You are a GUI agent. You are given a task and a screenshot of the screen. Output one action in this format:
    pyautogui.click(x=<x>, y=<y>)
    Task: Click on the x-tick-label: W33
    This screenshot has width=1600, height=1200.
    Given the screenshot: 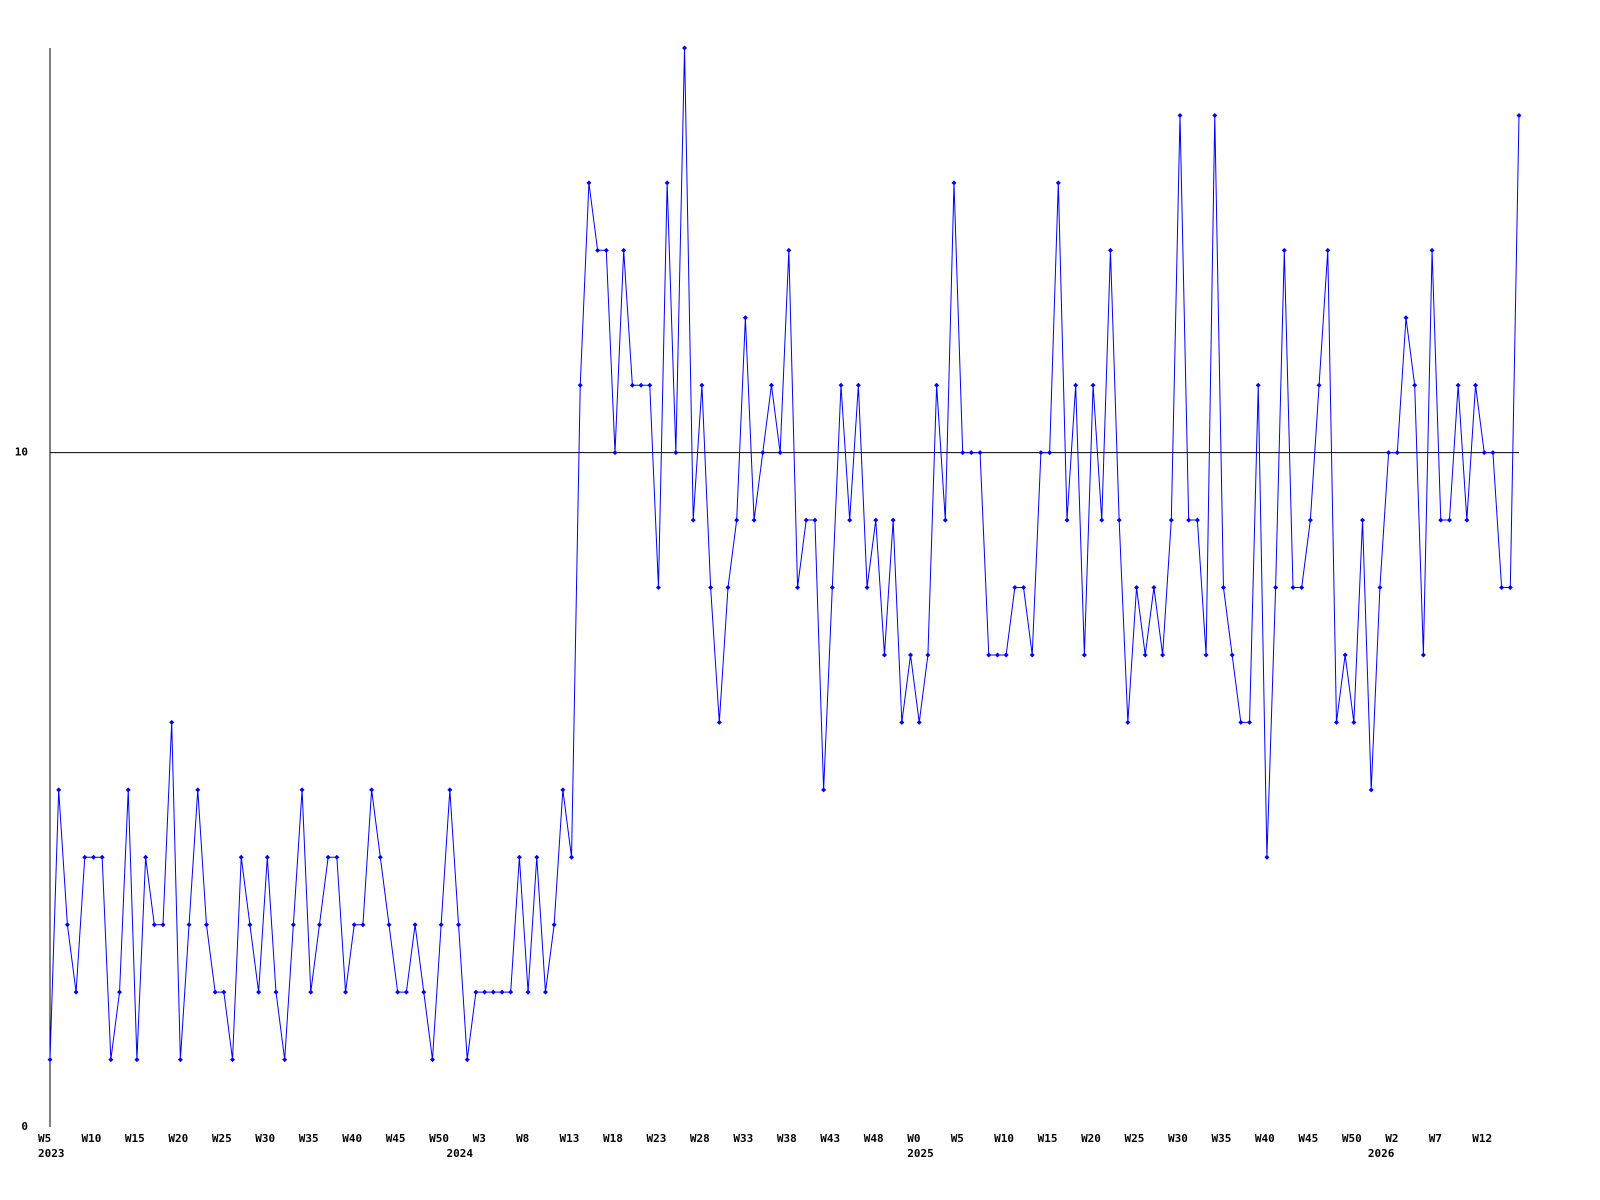 What is the action you would take?
    pyautogui.click(x=743, y=1138)
    